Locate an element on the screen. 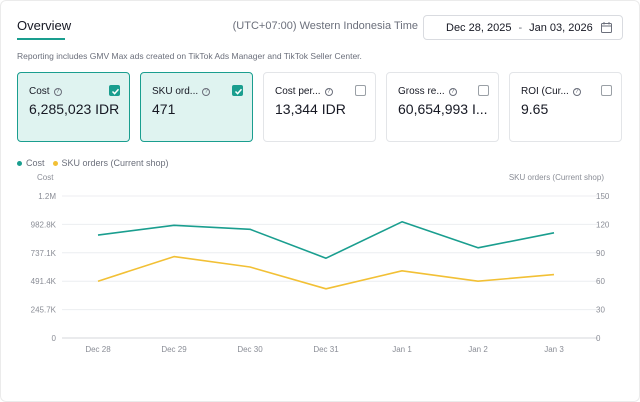  metric-card-title: Cost? is located at coordinates (45, 91).